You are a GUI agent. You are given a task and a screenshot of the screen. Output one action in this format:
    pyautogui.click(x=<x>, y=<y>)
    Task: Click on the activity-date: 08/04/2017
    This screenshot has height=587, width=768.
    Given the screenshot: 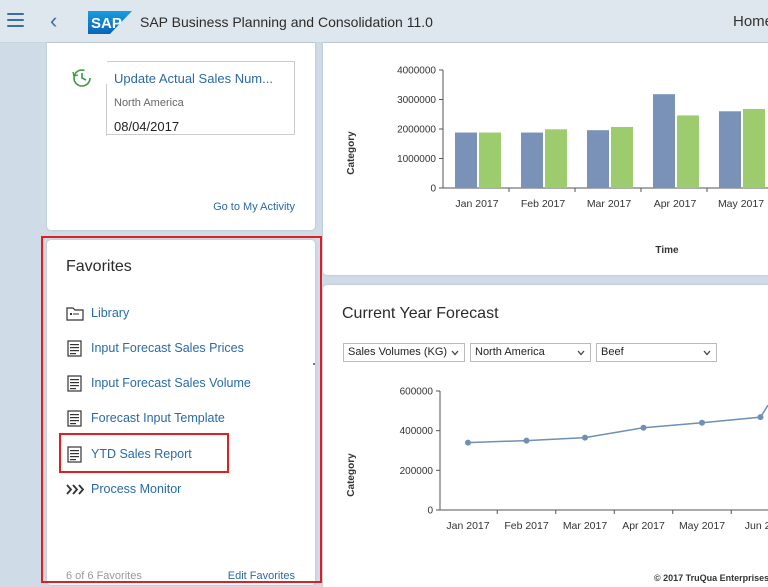 What is the action you would take?
    pyautogui.click(x=147, y=126)
    